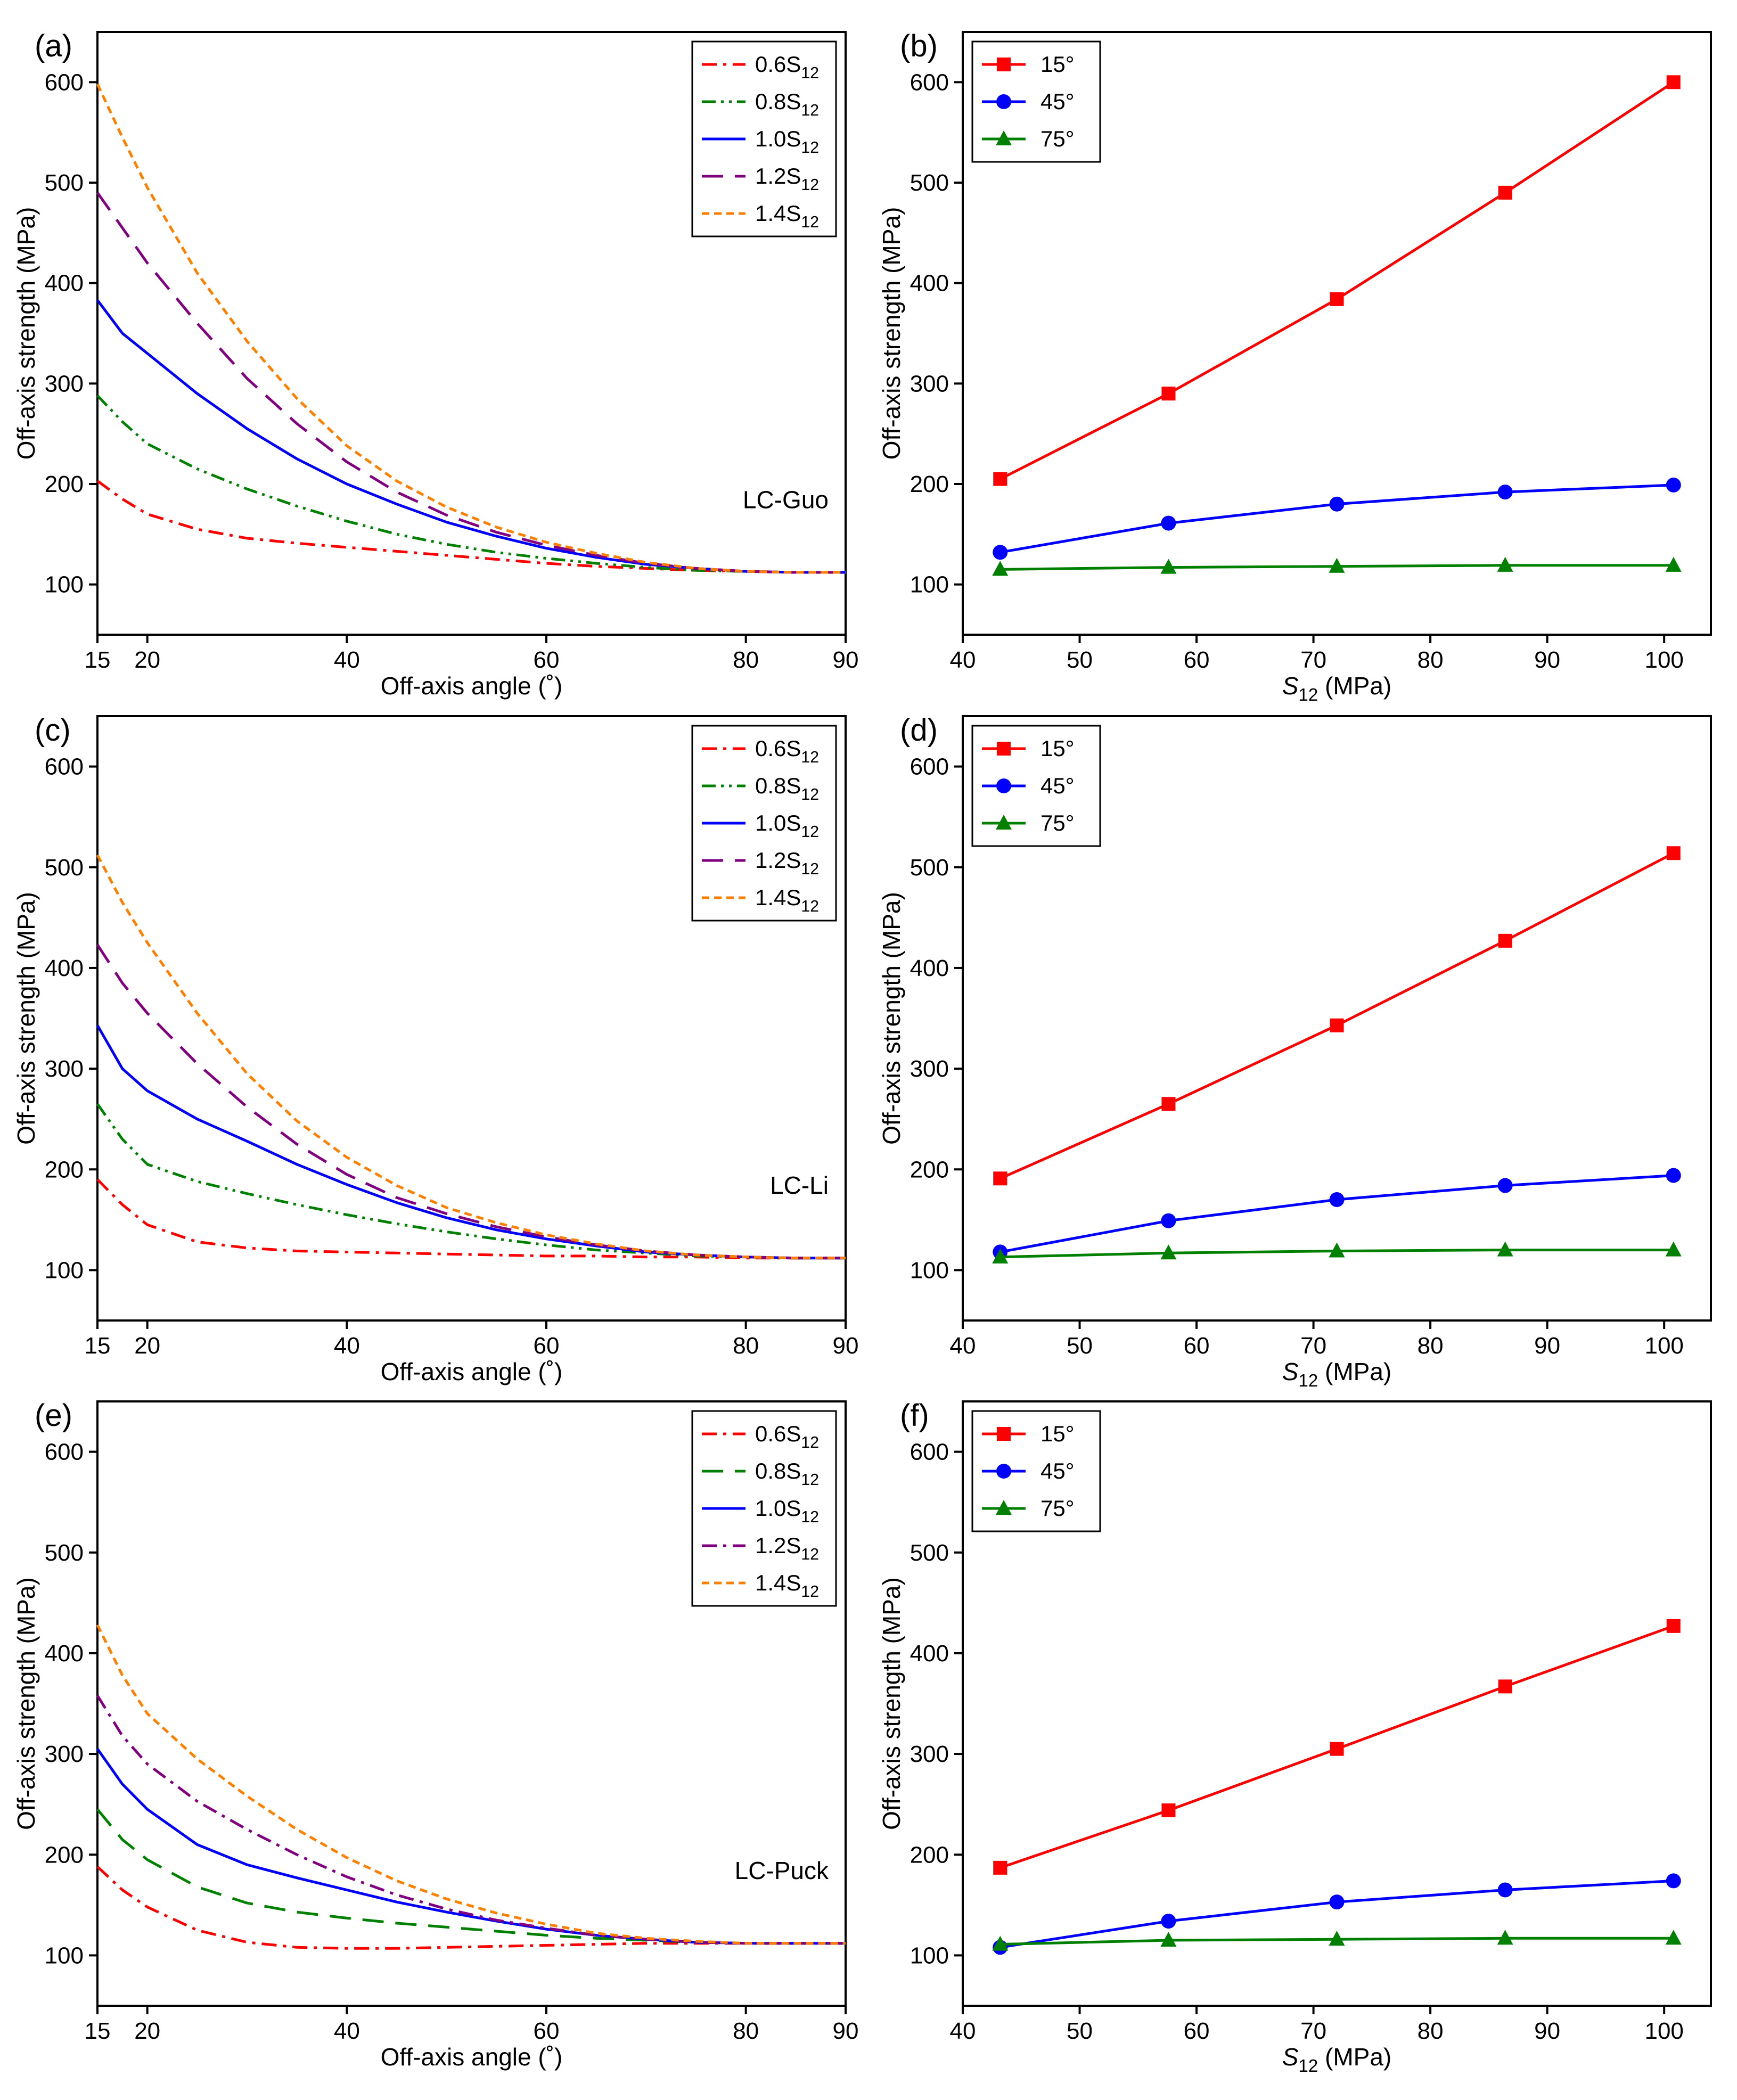  I want to click on y-axis-title: Off-axis strength (MPa), so click(891, 1703).